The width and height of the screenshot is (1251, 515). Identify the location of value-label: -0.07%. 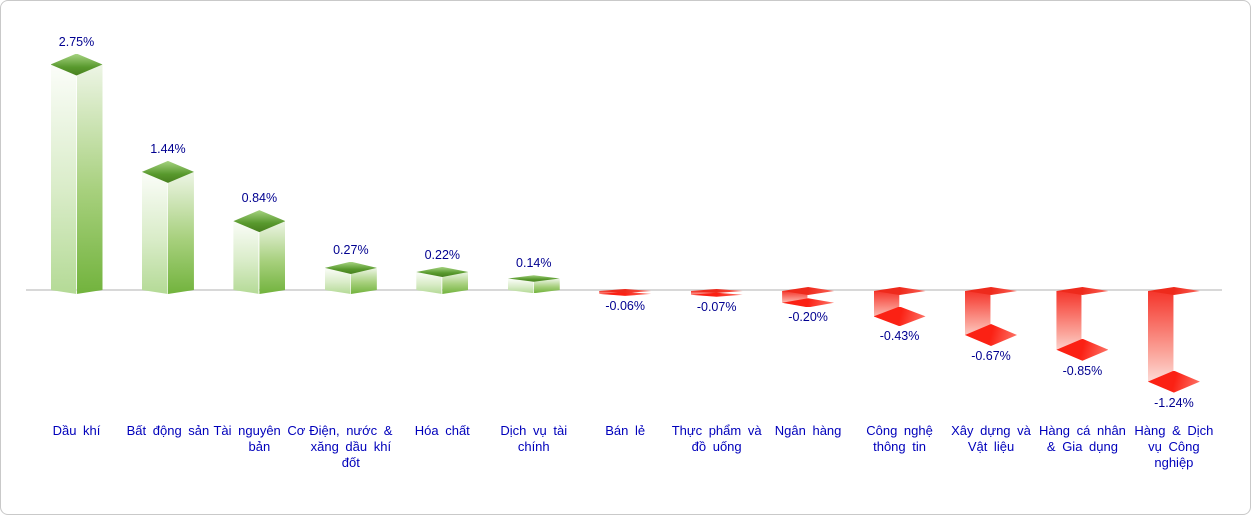
(716, 306).